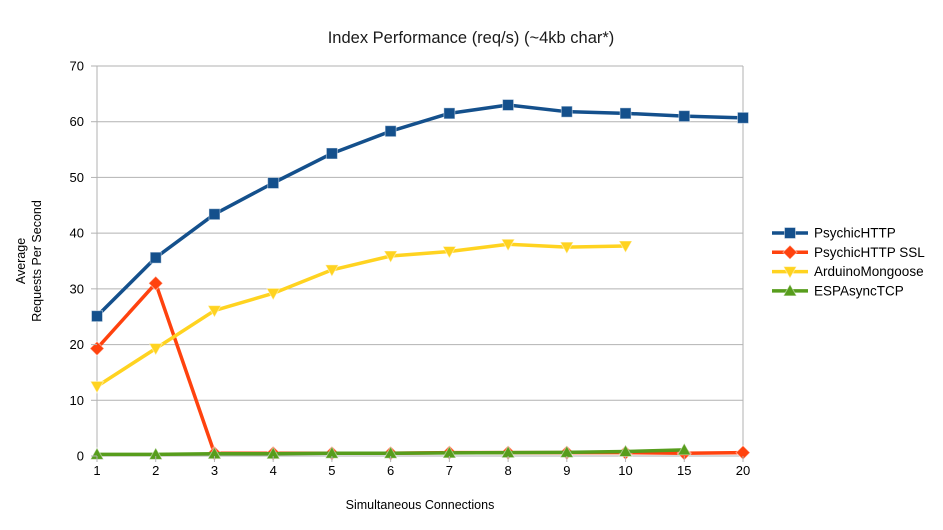 The width and height of the screenshot is (943, 530). I want to click on x-tick-label-3: 3, so click(214, 470).